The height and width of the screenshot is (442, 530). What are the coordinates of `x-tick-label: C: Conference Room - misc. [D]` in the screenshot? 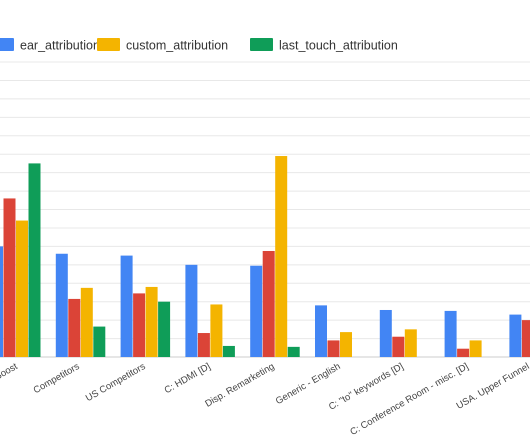 It's located at (409, 399).